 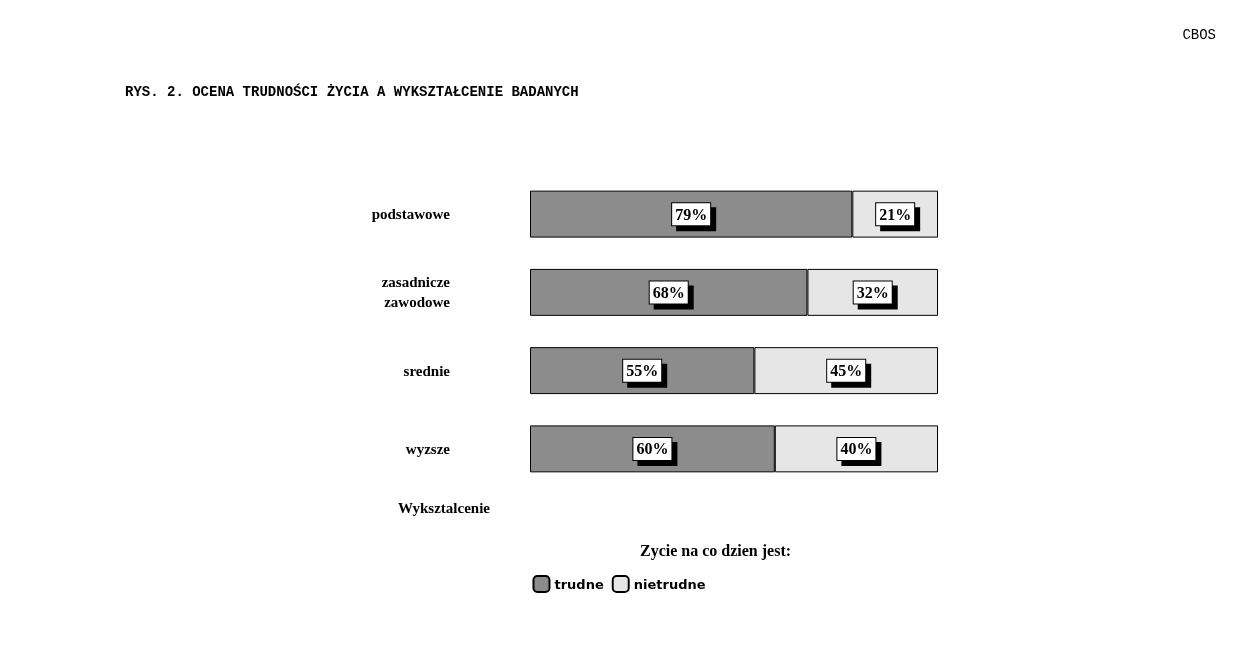 I want to click on data-label: 55%, so click(x=642, y=371).